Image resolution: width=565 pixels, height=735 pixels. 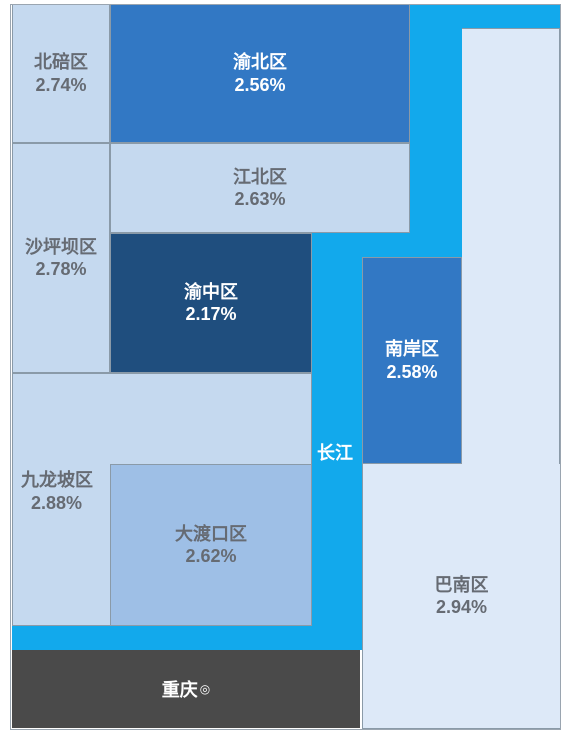 I want to click on district-value: 2.63%, so click(x=260, y=199).